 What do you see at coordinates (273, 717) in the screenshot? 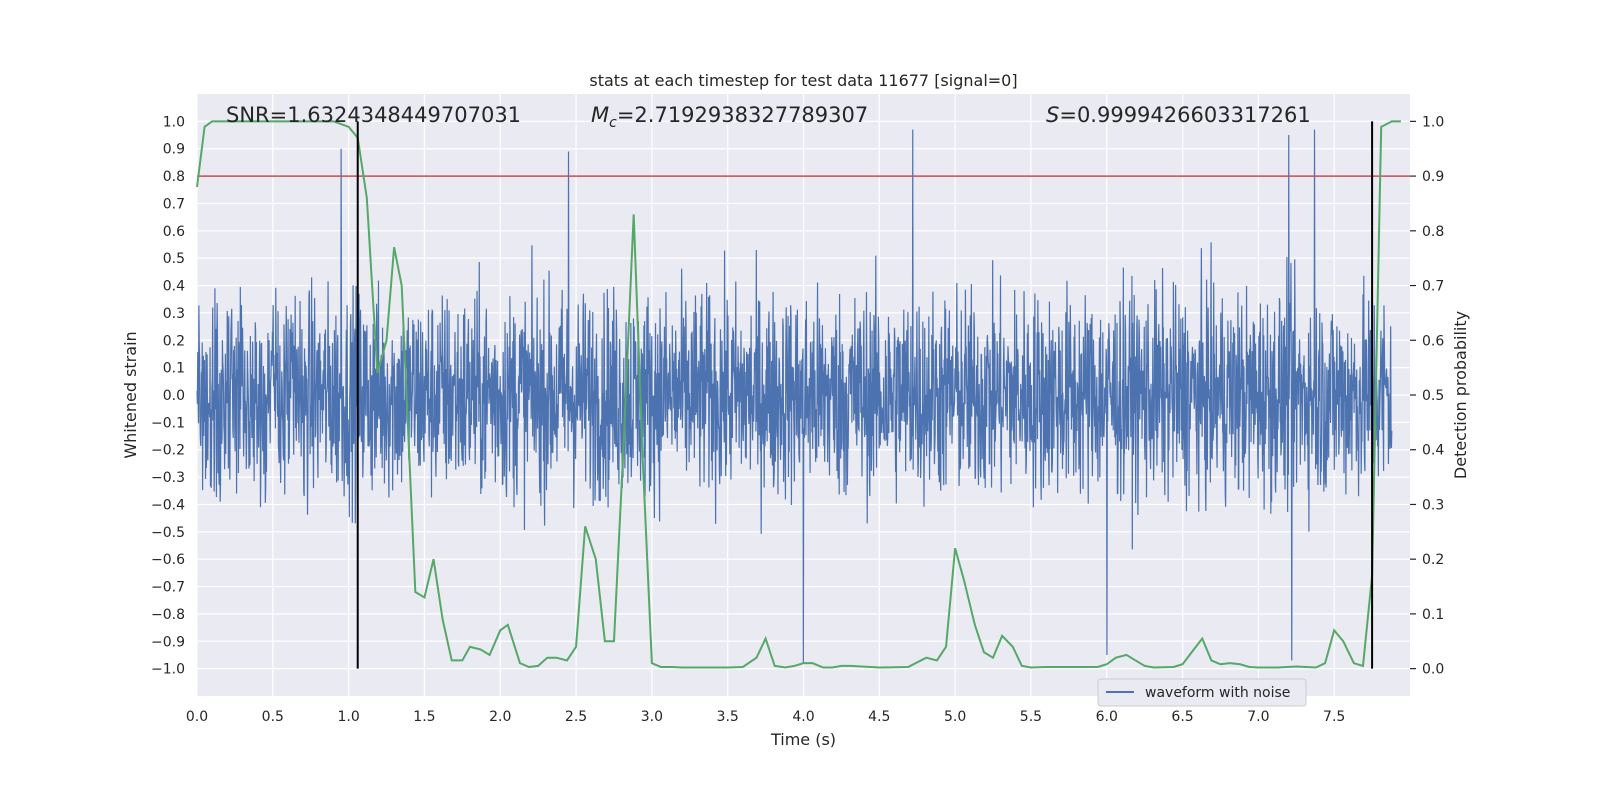
I see `x-tick-label: 0.5` at bounding box center [273, 717].